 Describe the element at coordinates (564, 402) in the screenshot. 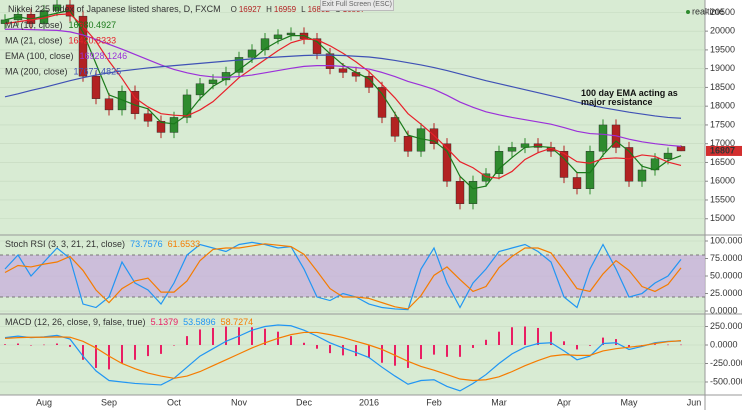

I see `x-tick-label: Apr` at that location.